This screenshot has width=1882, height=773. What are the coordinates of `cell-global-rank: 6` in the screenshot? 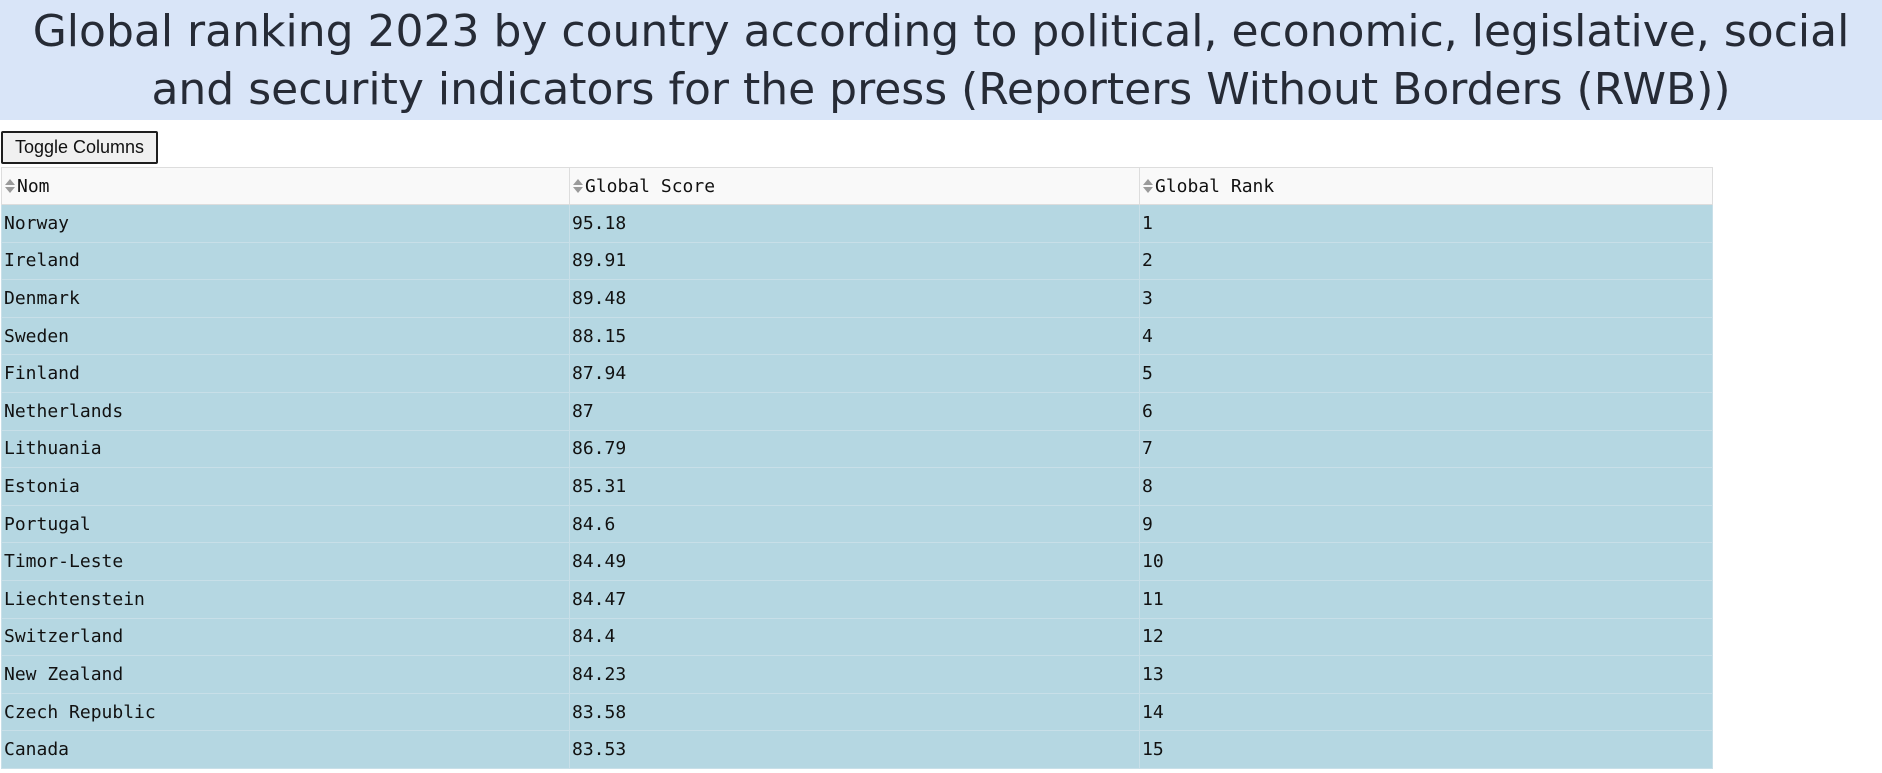 It's located at (1426, 411).